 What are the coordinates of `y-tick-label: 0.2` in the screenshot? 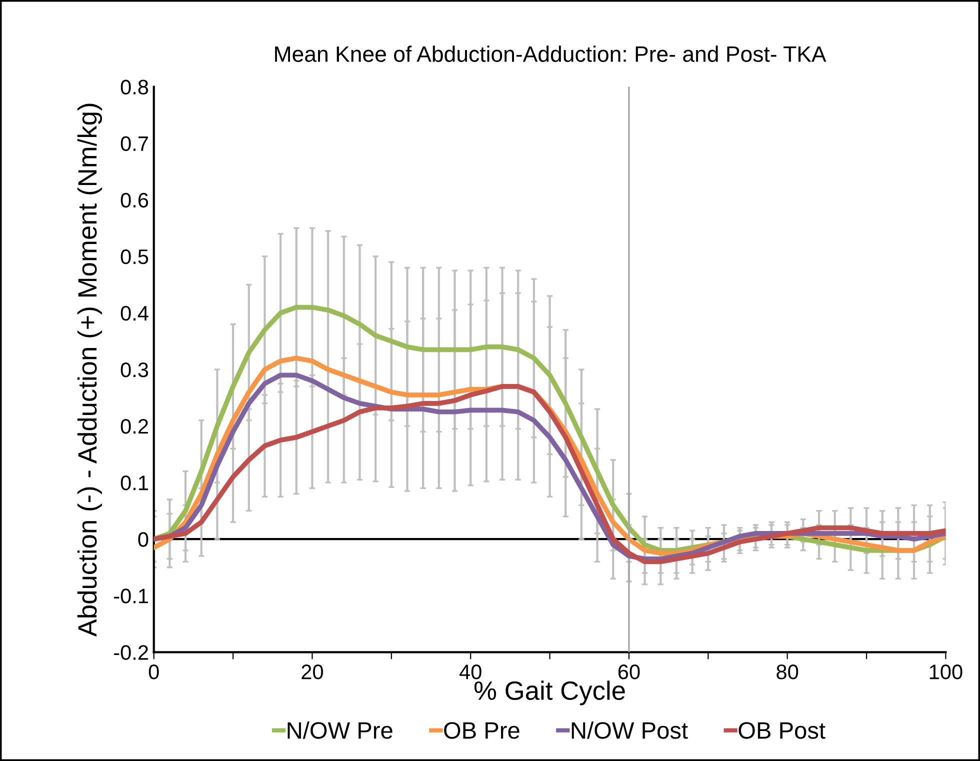 It's located at (134, 426).